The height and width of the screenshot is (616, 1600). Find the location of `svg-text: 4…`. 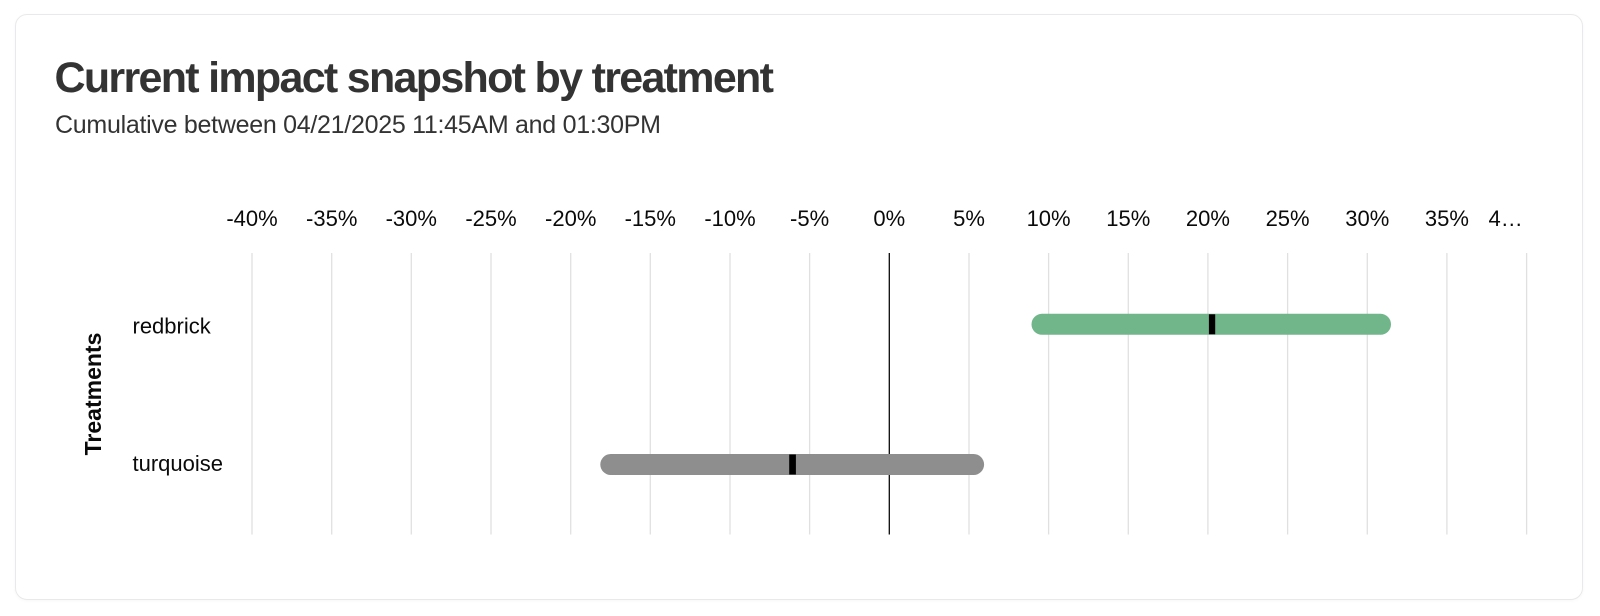

svg-text: 4… is located at coordinates (1506, 218).